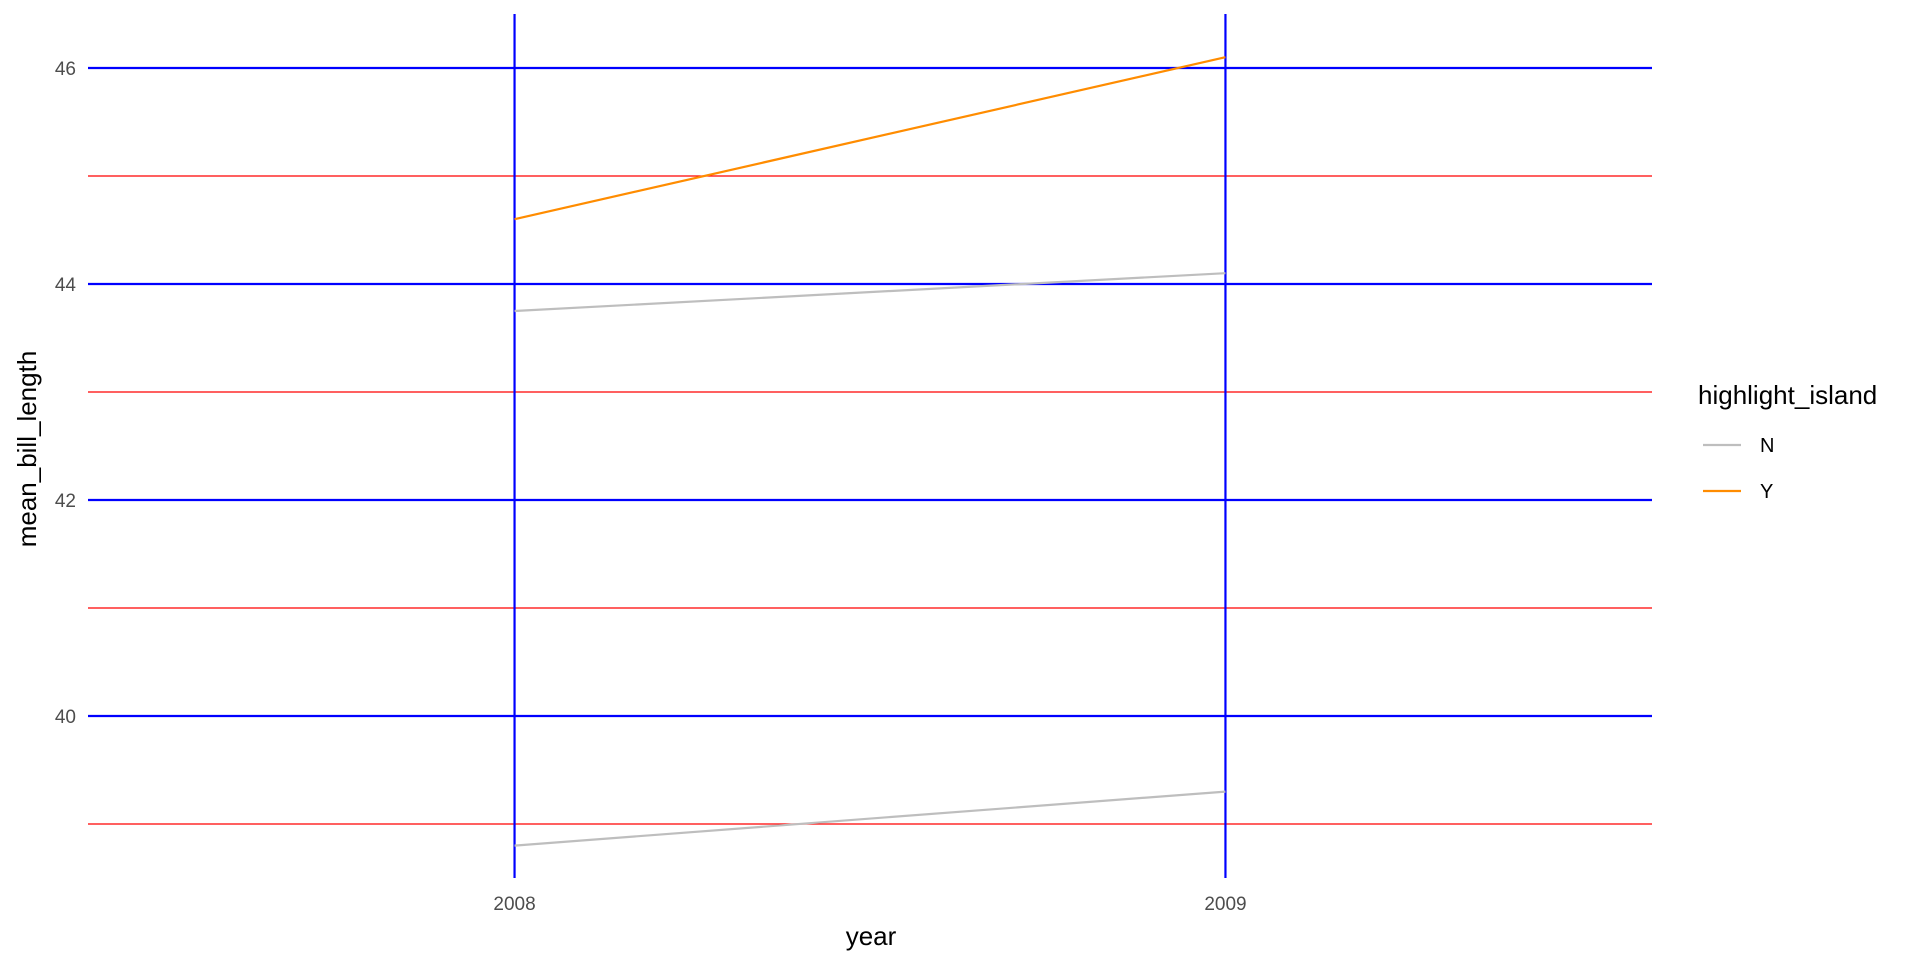 This screenshot has width=1920, height=960. I want to click on legend-label-y: Y, so click(1766, 492).